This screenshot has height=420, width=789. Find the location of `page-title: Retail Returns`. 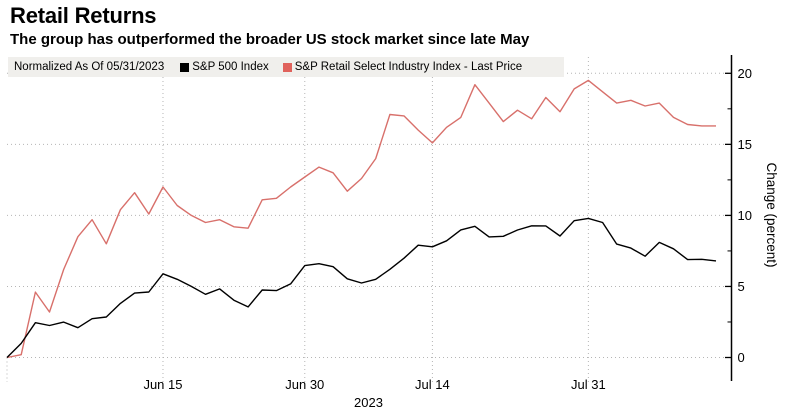

page-title: Retail Returns is located at coordinates (83, 15).